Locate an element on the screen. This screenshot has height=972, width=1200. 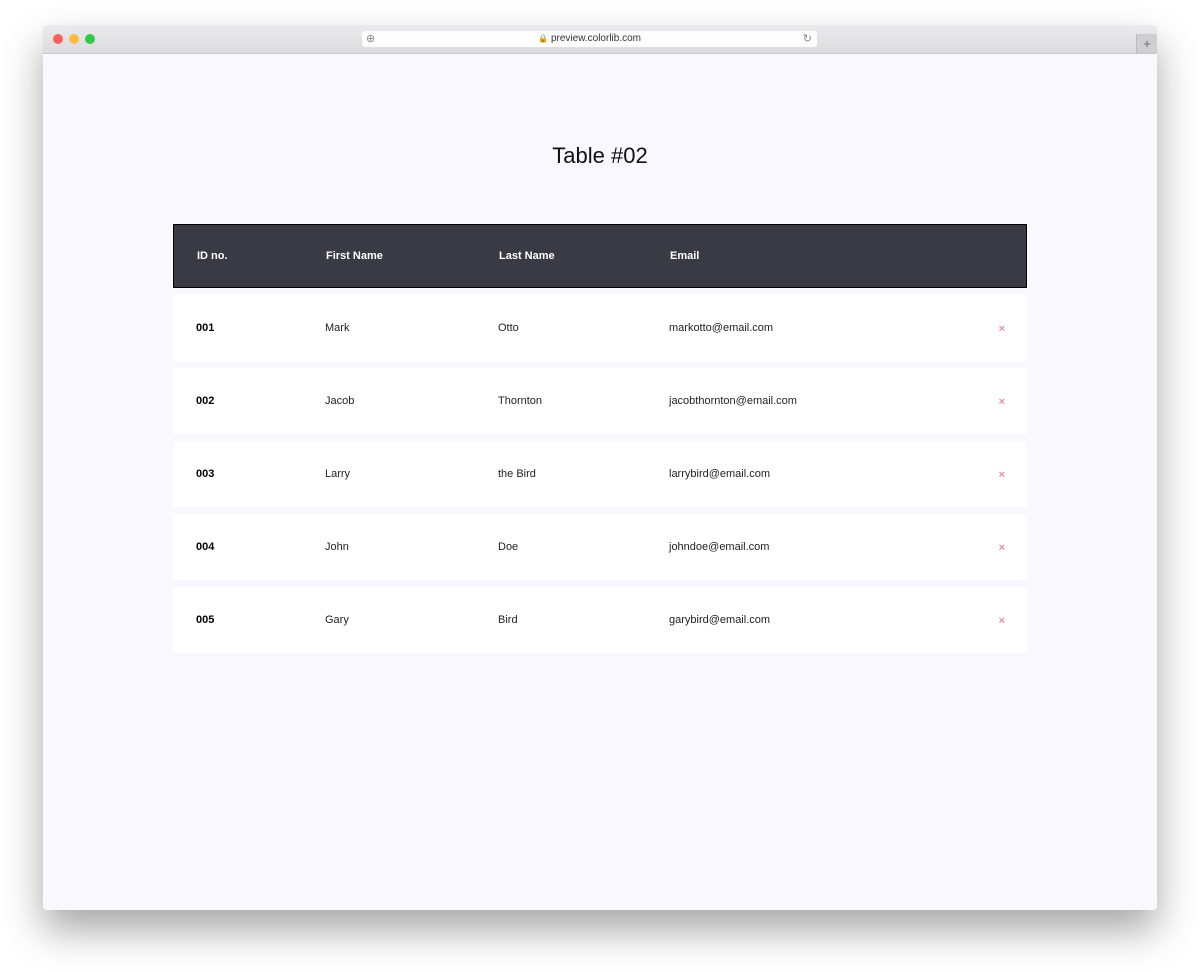
table-header: ID no. First Name Last Name Email is located at coordinates (600, 256).